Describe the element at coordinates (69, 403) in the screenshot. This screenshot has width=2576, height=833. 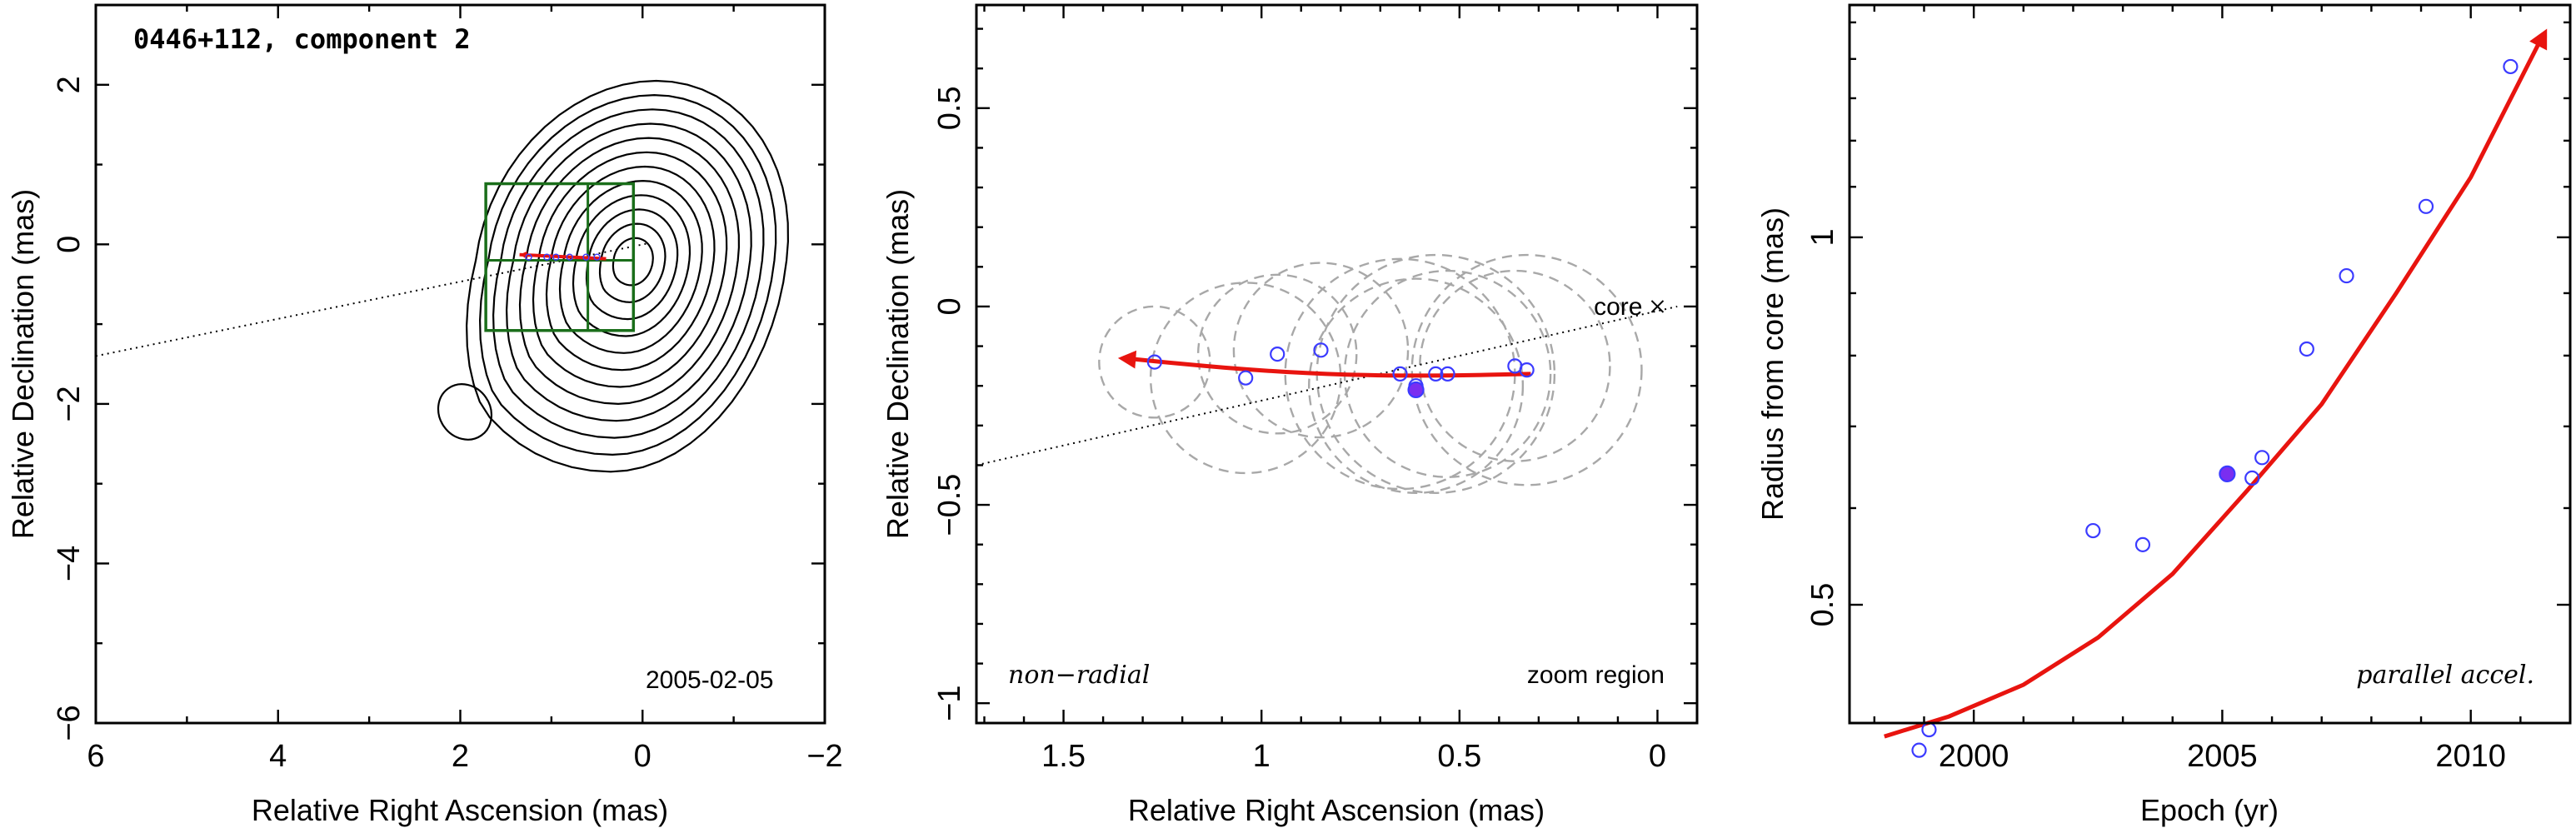
I see `y-tick-label: −2` at that location.